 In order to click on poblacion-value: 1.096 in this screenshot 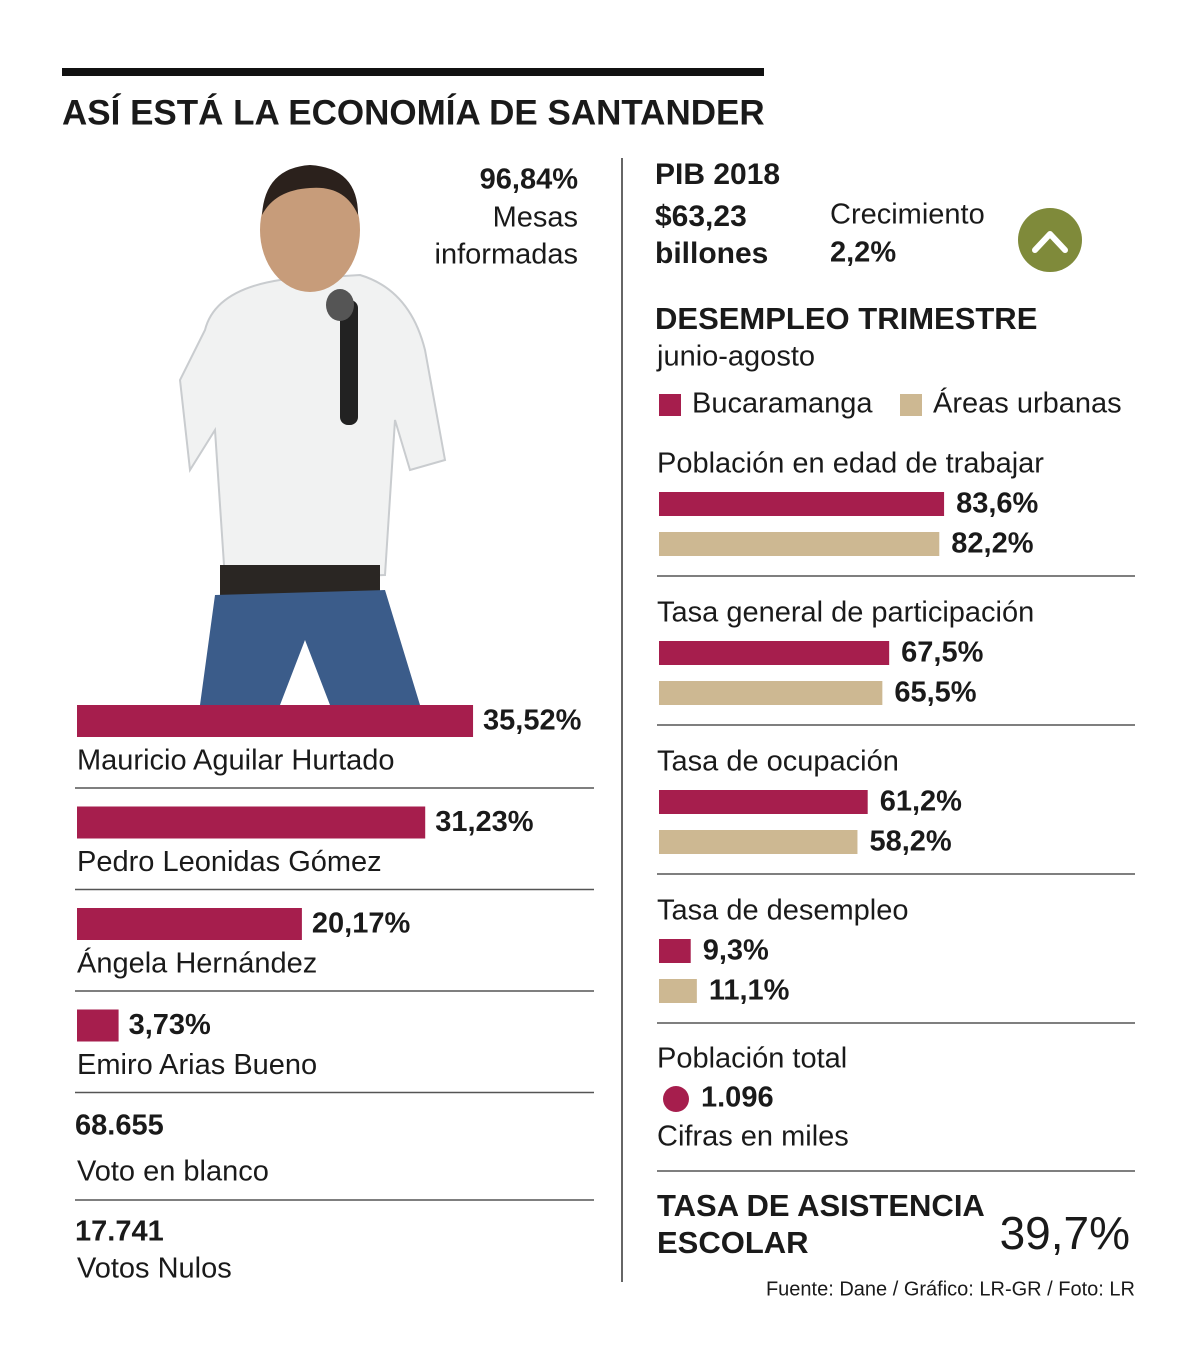, I will do `click(737, 1098)`.